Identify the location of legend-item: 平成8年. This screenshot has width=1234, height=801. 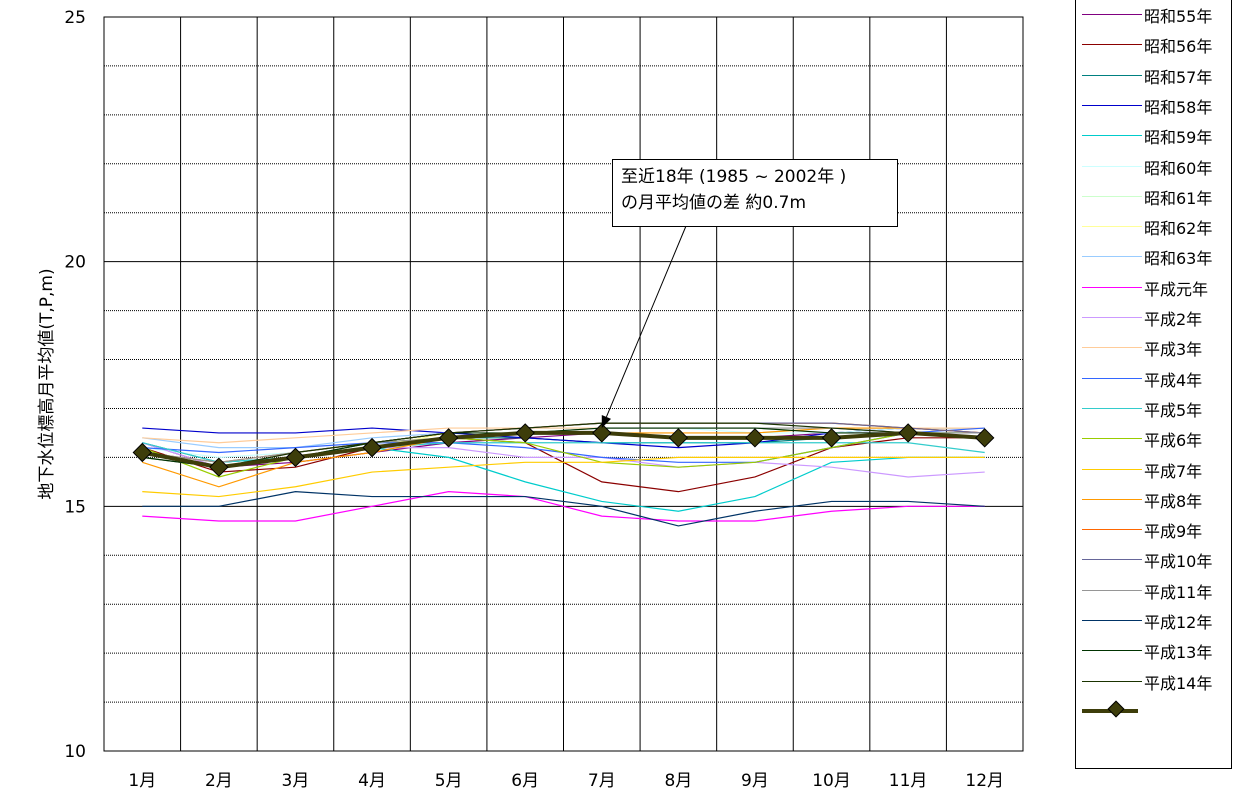
(1154, 499).